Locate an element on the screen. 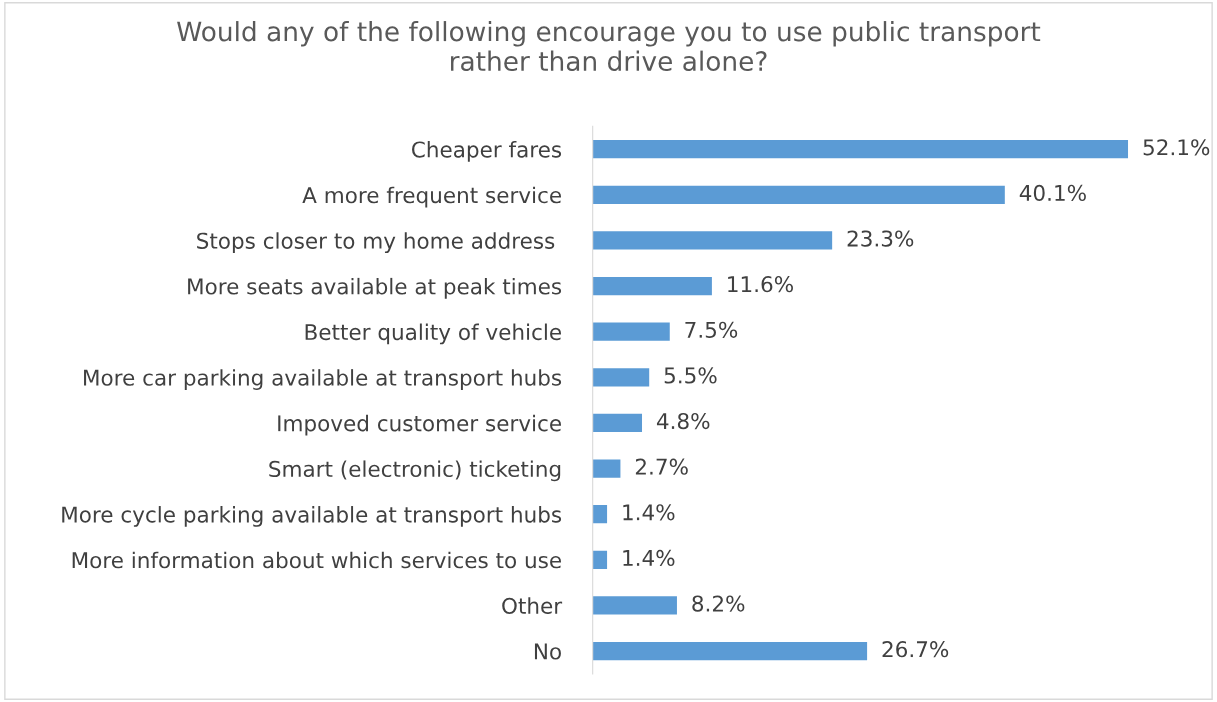 Image resolution: width=1217 pixels, height=702 pixels. data-label: 11.6% is located at coordinates (760, 284).